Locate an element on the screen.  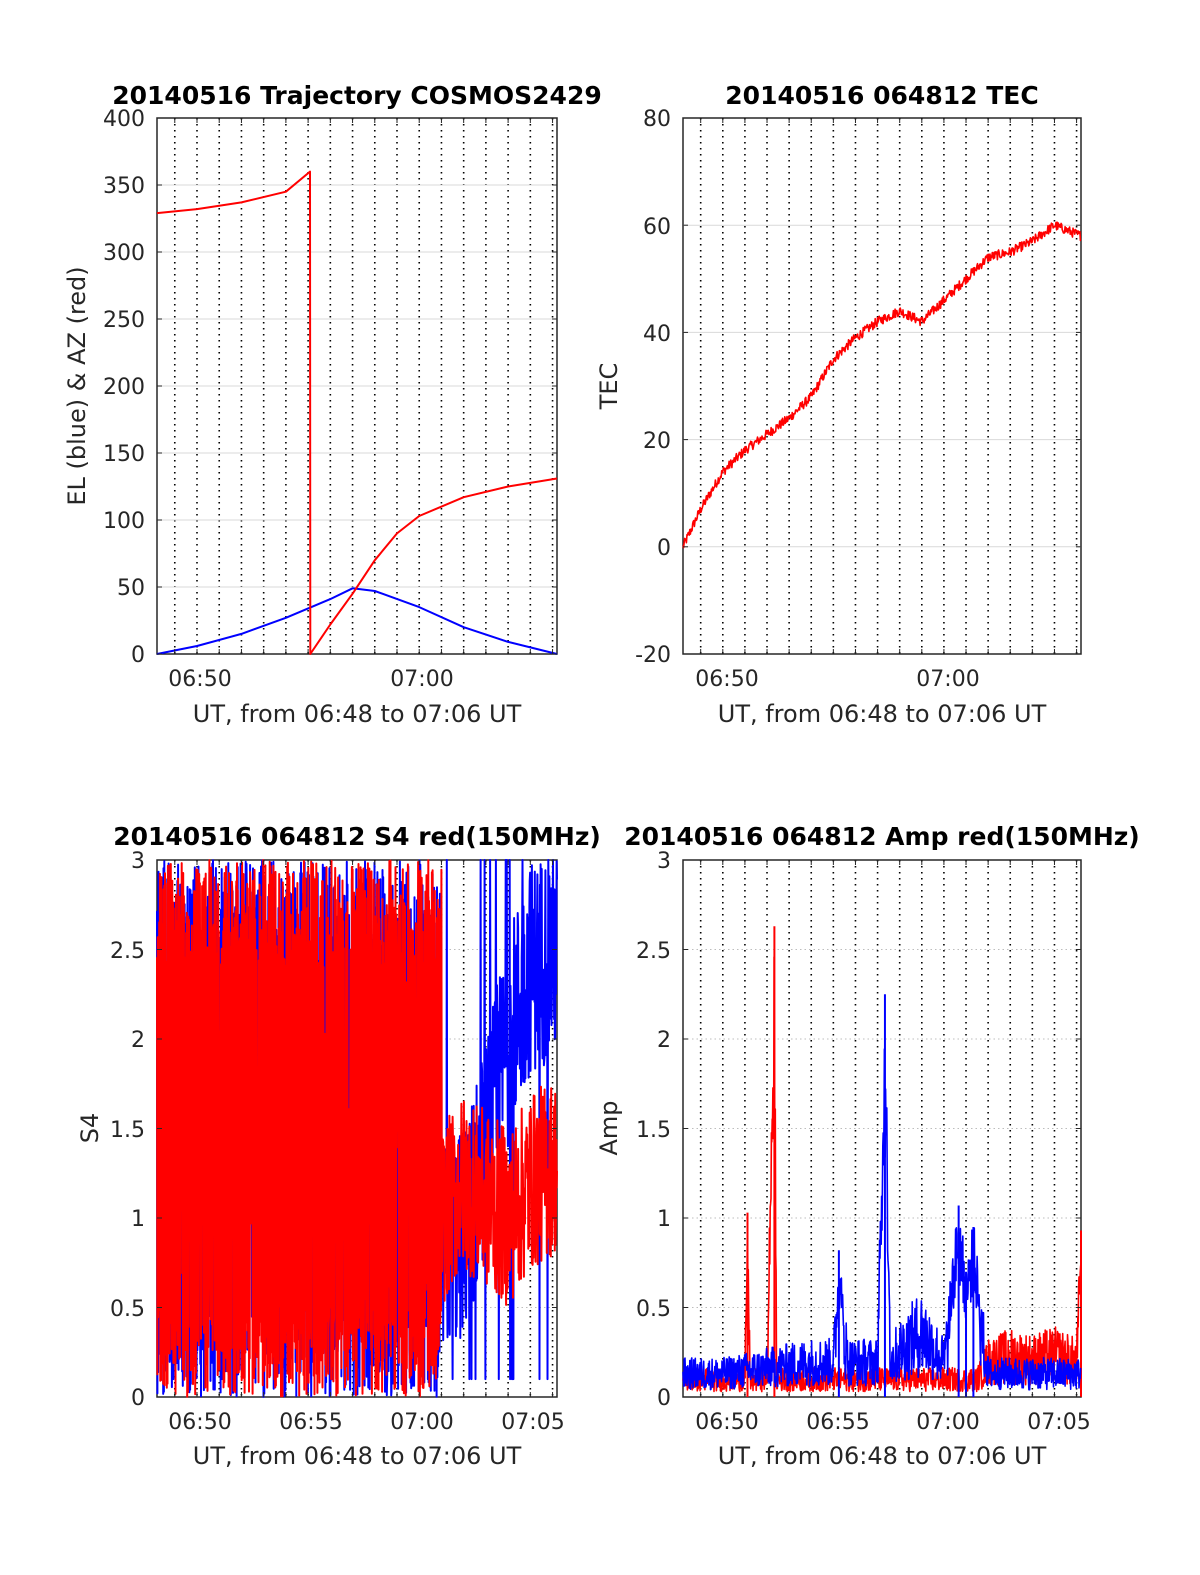
y-tick-label: 350 is located at coordinates (124, 186).